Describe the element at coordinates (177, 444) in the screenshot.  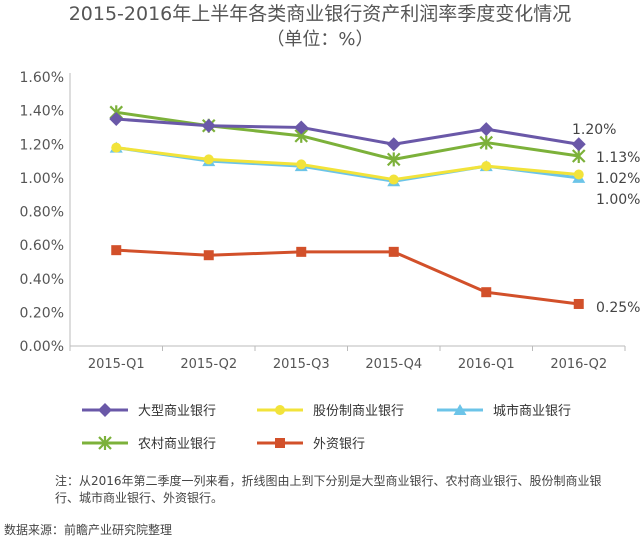
I see `legend-label: 农村商业银行` at that location.